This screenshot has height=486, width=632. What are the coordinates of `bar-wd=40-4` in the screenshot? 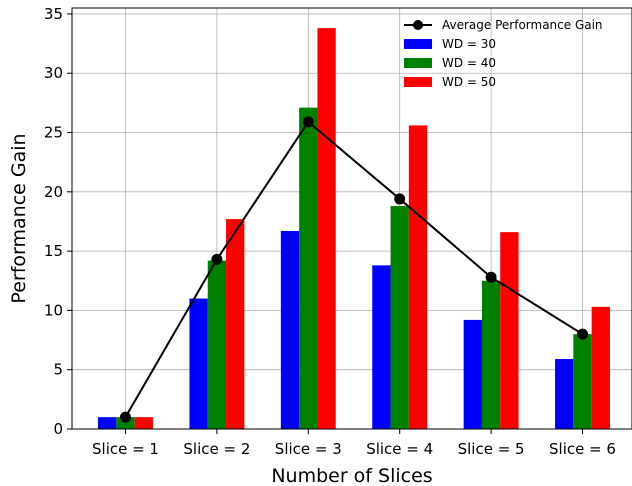 It's located at (399, 317).